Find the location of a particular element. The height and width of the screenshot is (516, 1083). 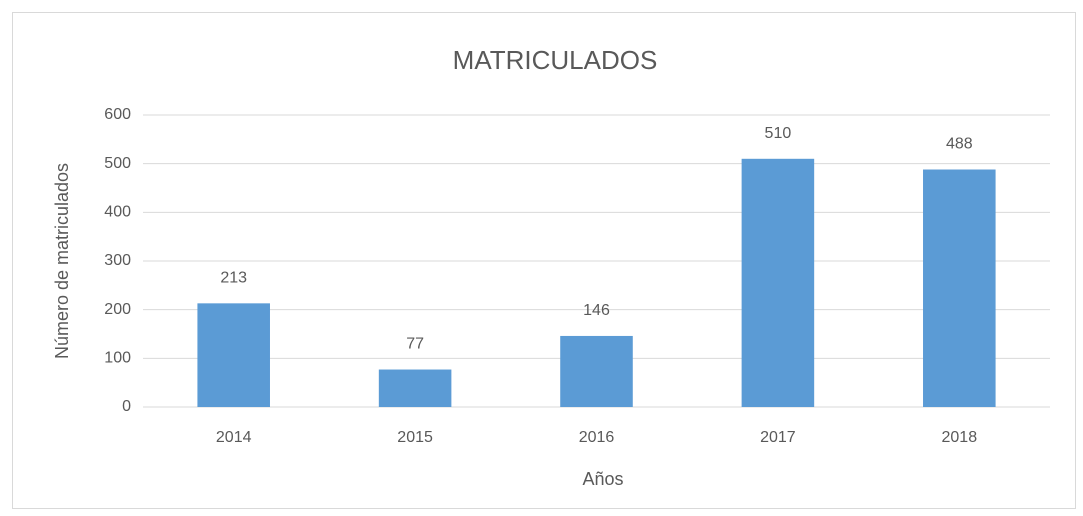

x-tick-label: 2015 is located at coordinates (415, 437).